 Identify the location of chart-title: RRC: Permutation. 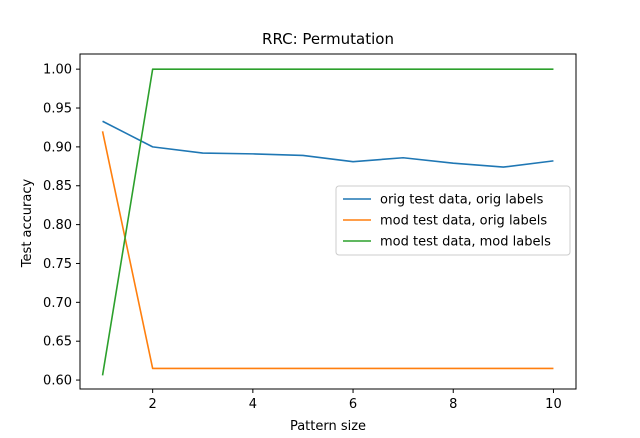
(328, 39).